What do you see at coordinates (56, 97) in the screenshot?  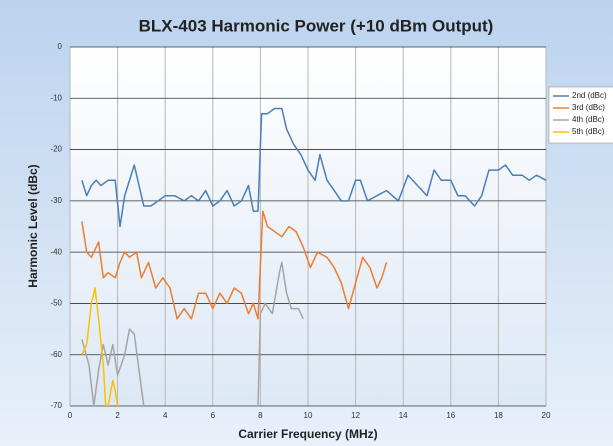 I see `y-tick-label: -10` at bounding box center [56, 97].